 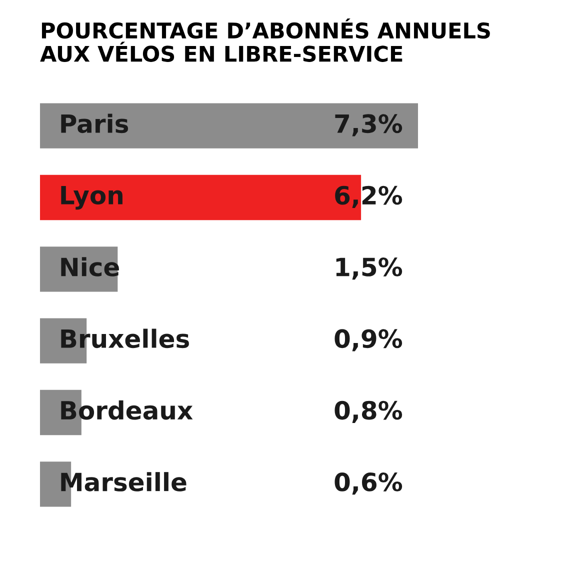 What do you see at coordinates (94, 124) in the screenshot?
I see `y-tick-label: Paris` at bounding box center [94, 124].